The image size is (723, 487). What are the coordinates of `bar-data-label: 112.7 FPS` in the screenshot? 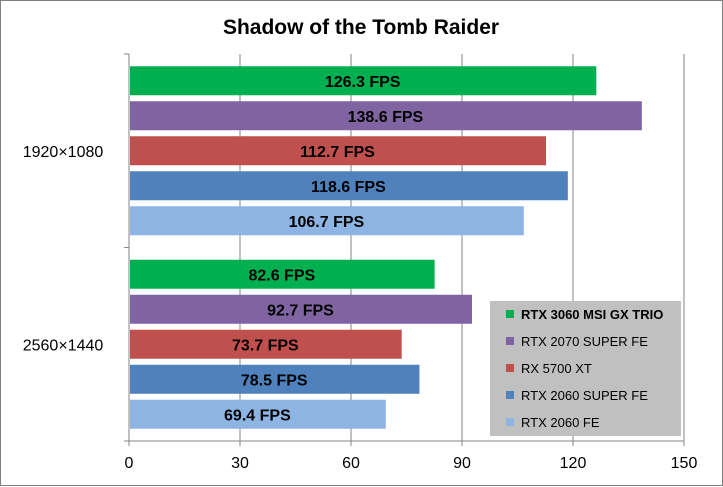 It's located at (337, 152).